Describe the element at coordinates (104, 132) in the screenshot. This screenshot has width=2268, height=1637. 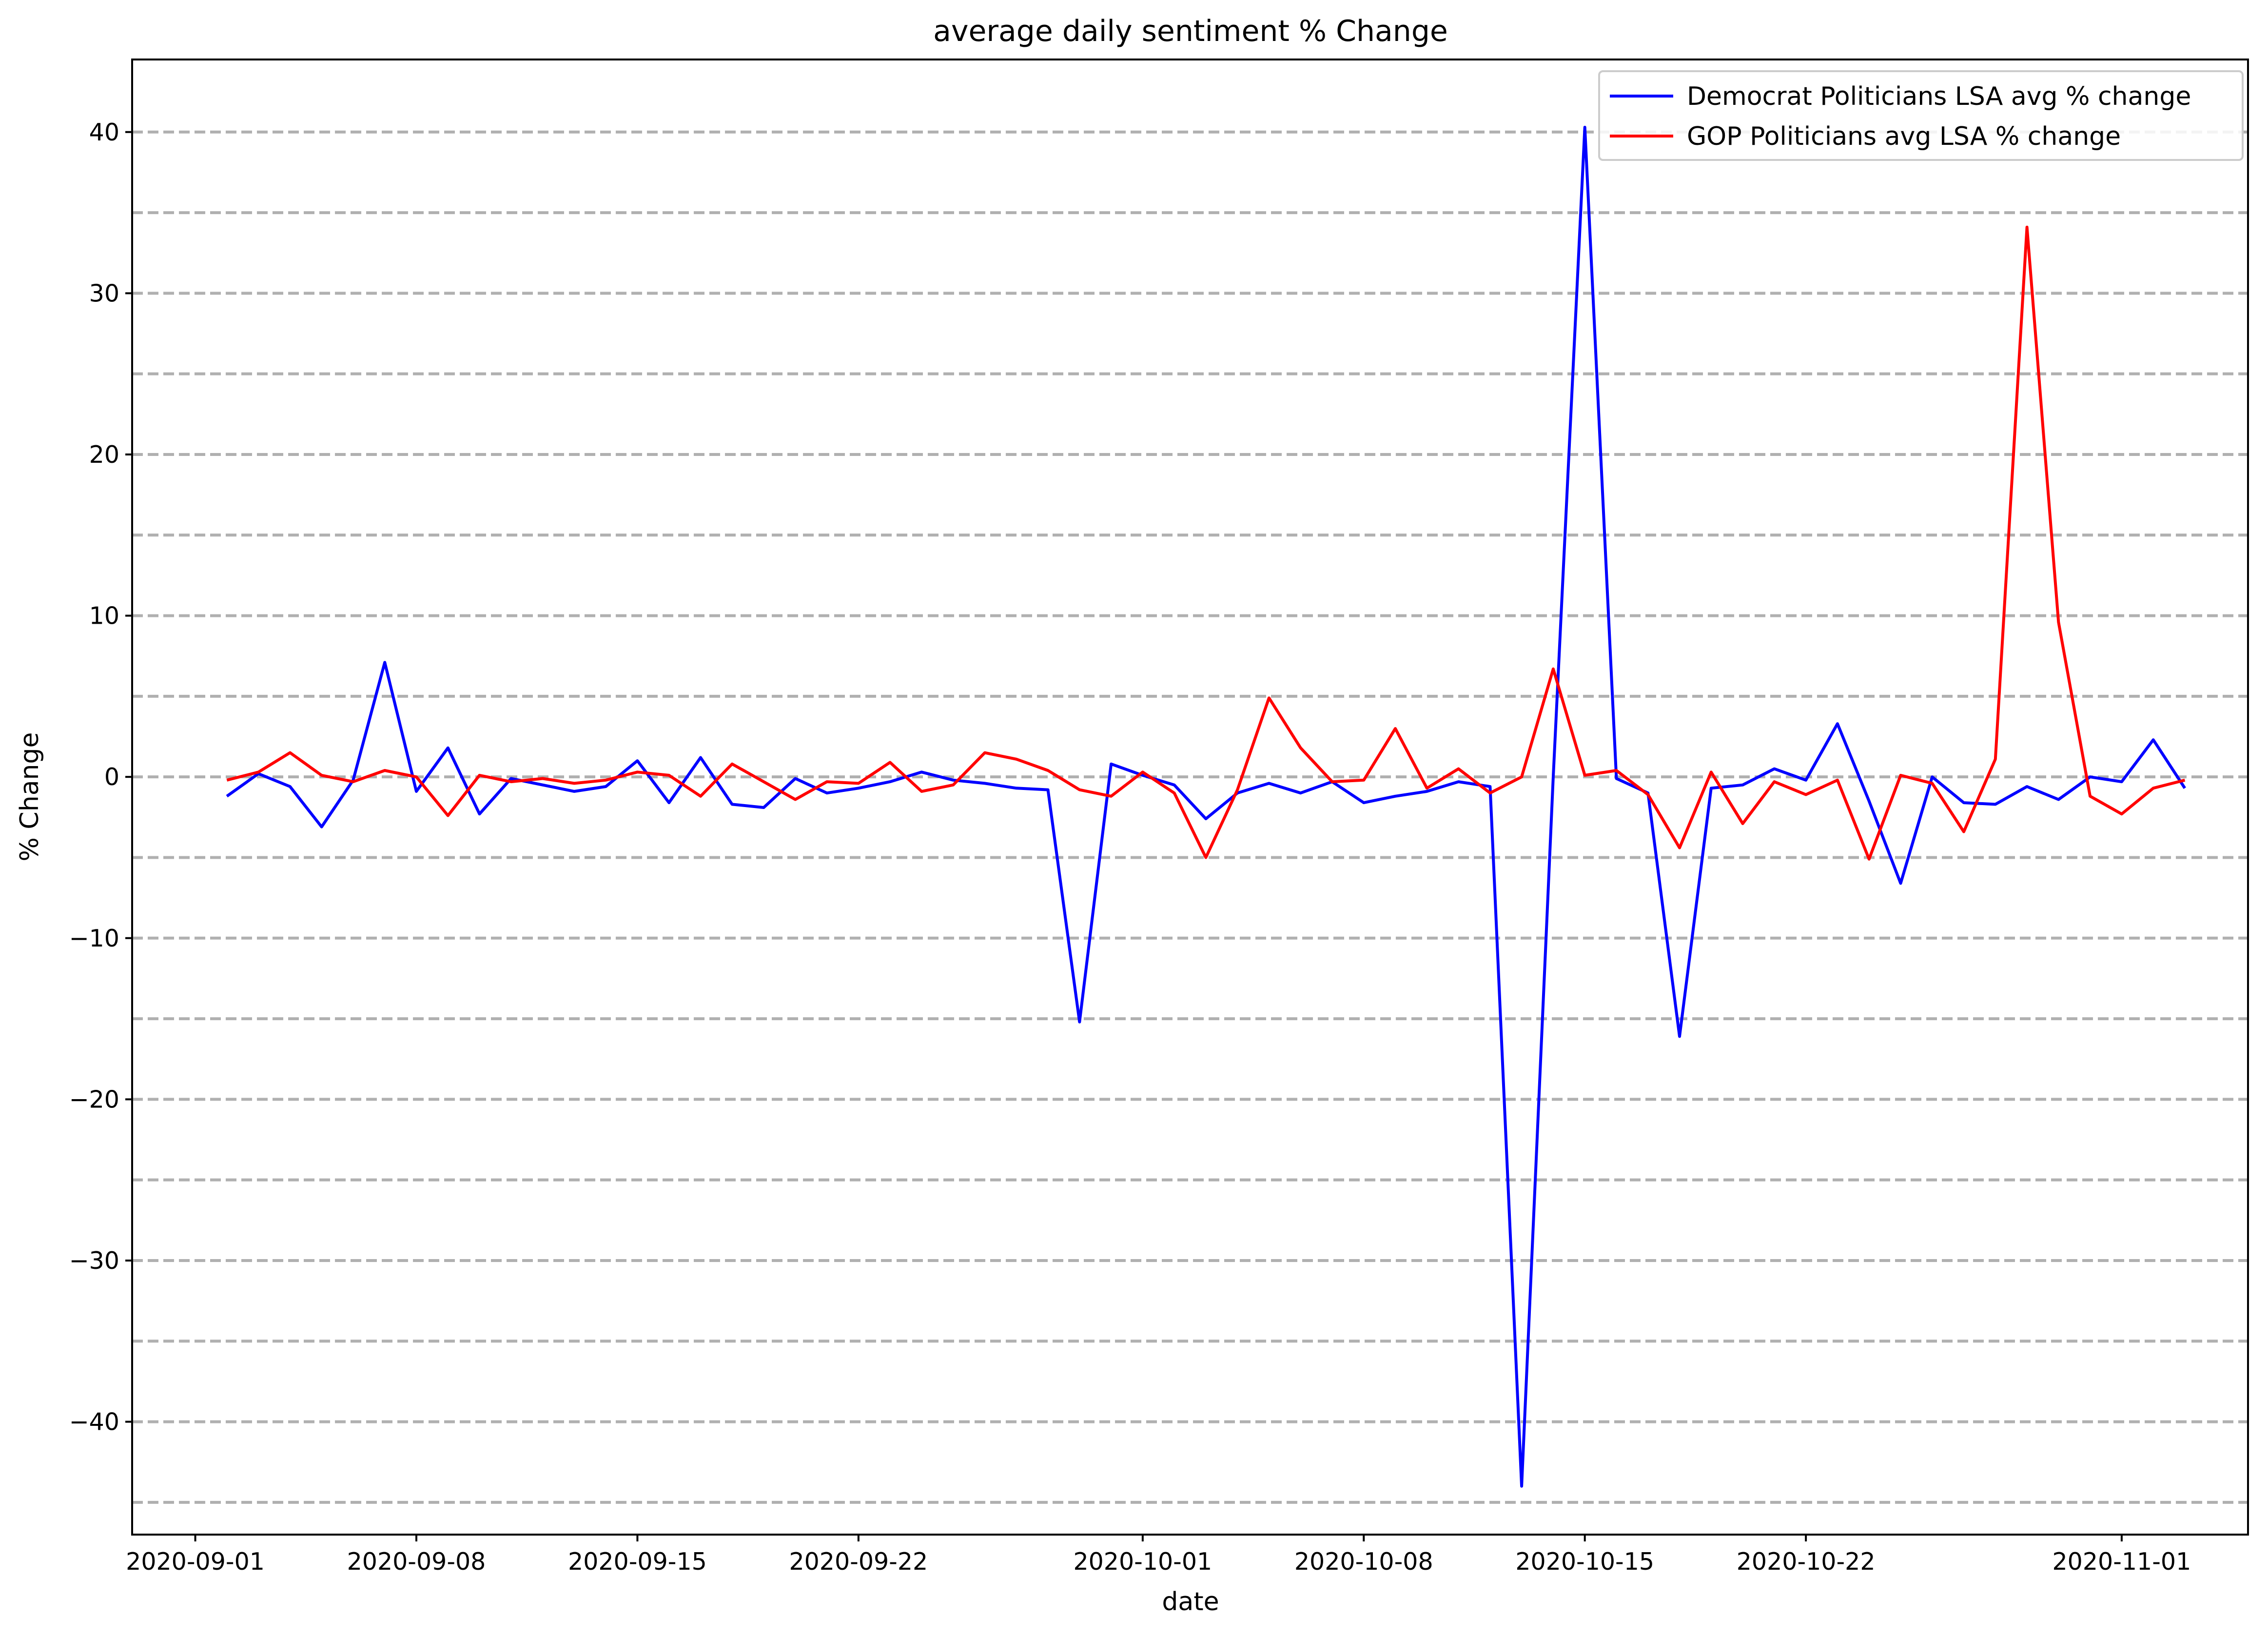
I see `y-tick-label: 40` at that location.